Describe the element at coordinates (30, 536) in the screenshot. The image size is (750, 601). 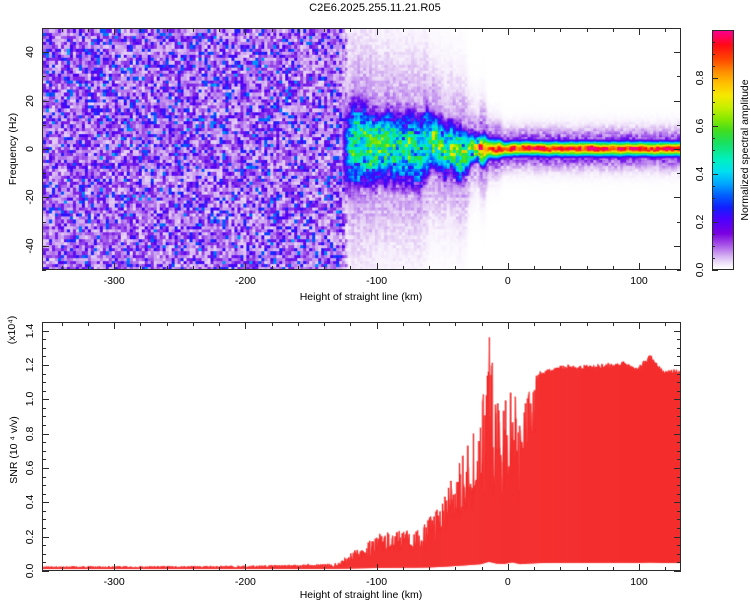
I see `y-tick-label: 0.2` at that location.